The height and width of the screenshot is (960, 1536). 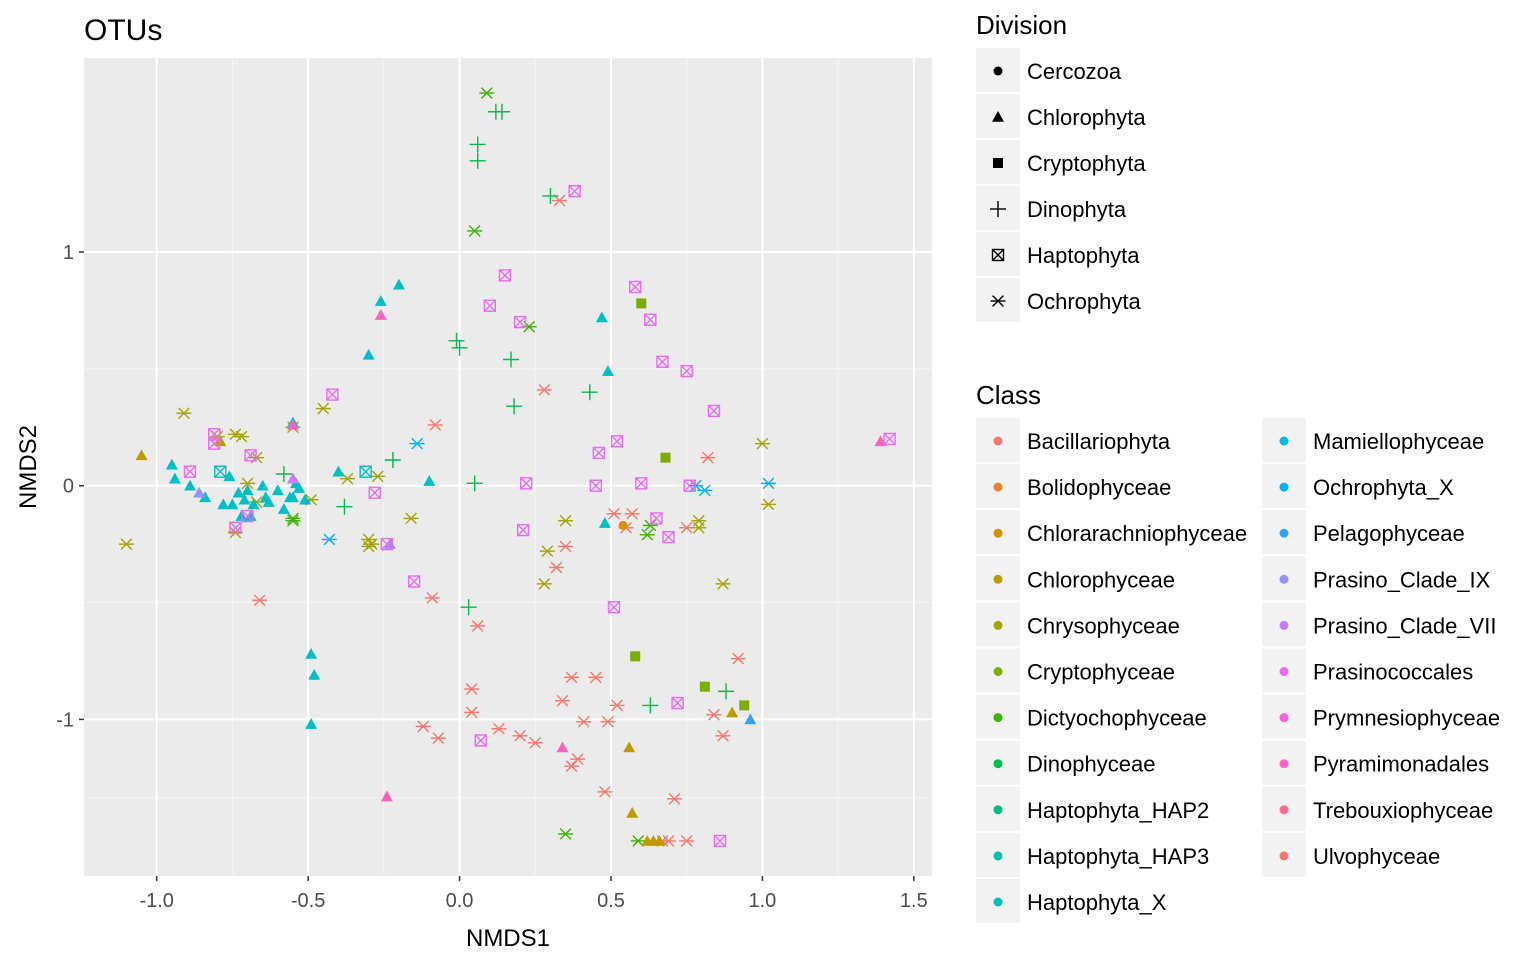 What do you see at coordinates (1083, 255) in the screenshot?
I see `legend-division-label: Haptophyta` at bounding box center [1083, 255].